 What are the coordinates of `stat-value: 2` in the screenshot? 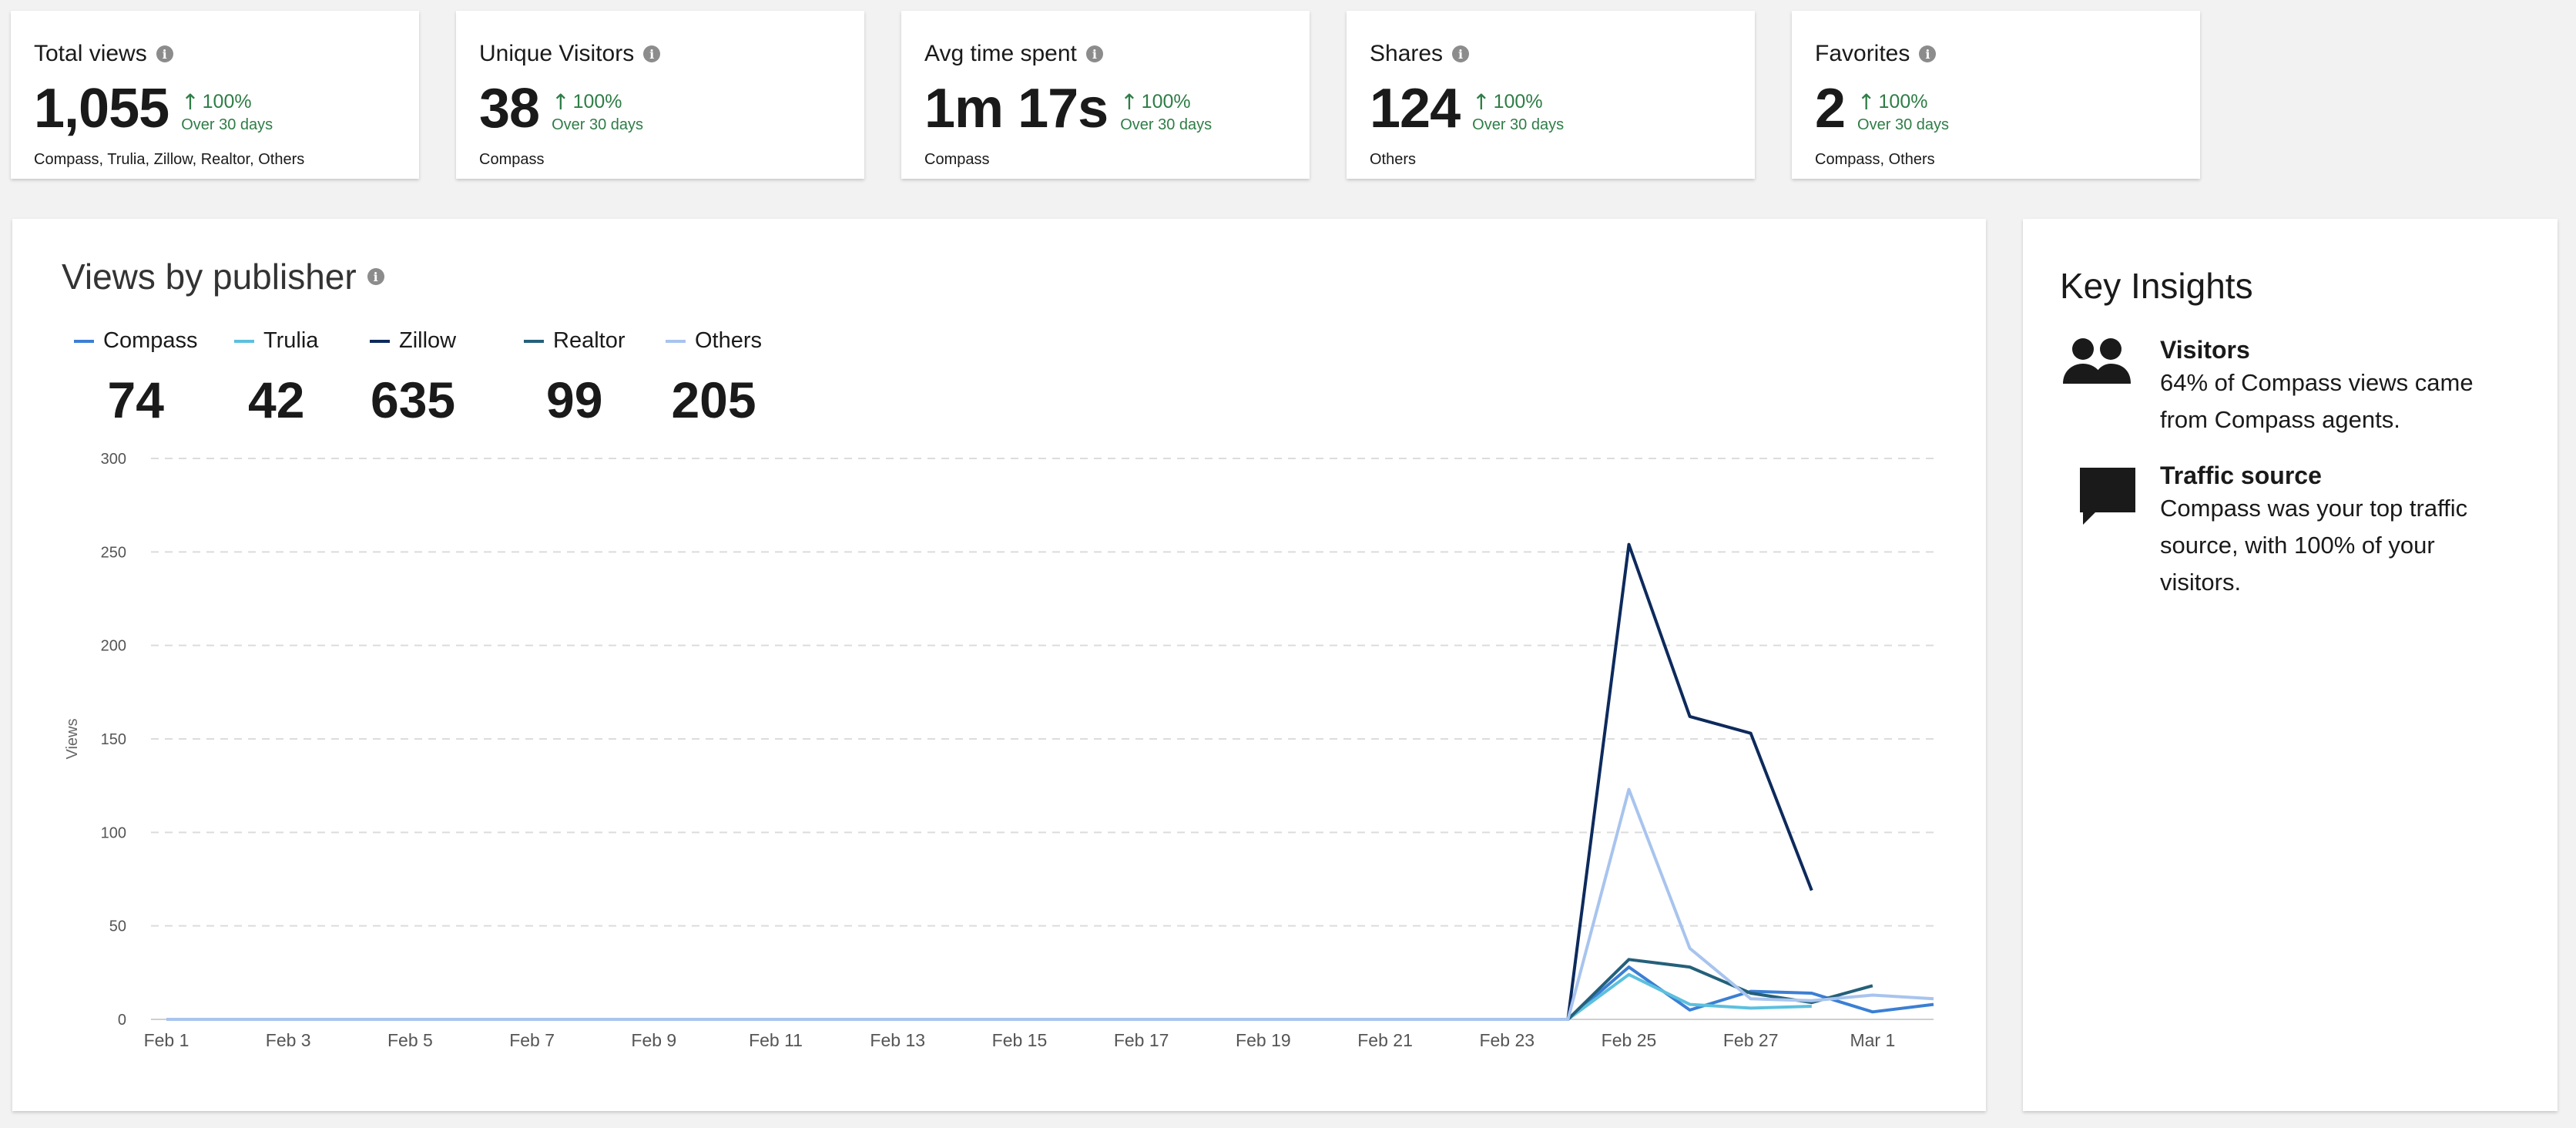 It's located at (1830, 108).